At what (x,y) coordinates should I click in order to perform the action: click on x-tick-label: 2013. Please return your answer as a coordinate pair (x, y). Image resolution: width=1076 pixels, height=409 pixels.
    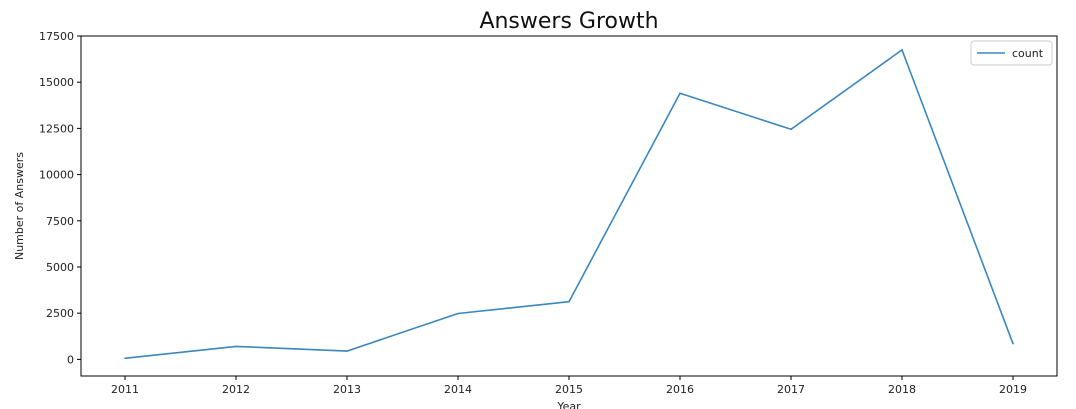
    Looking at the image, I should click on (347, 389).